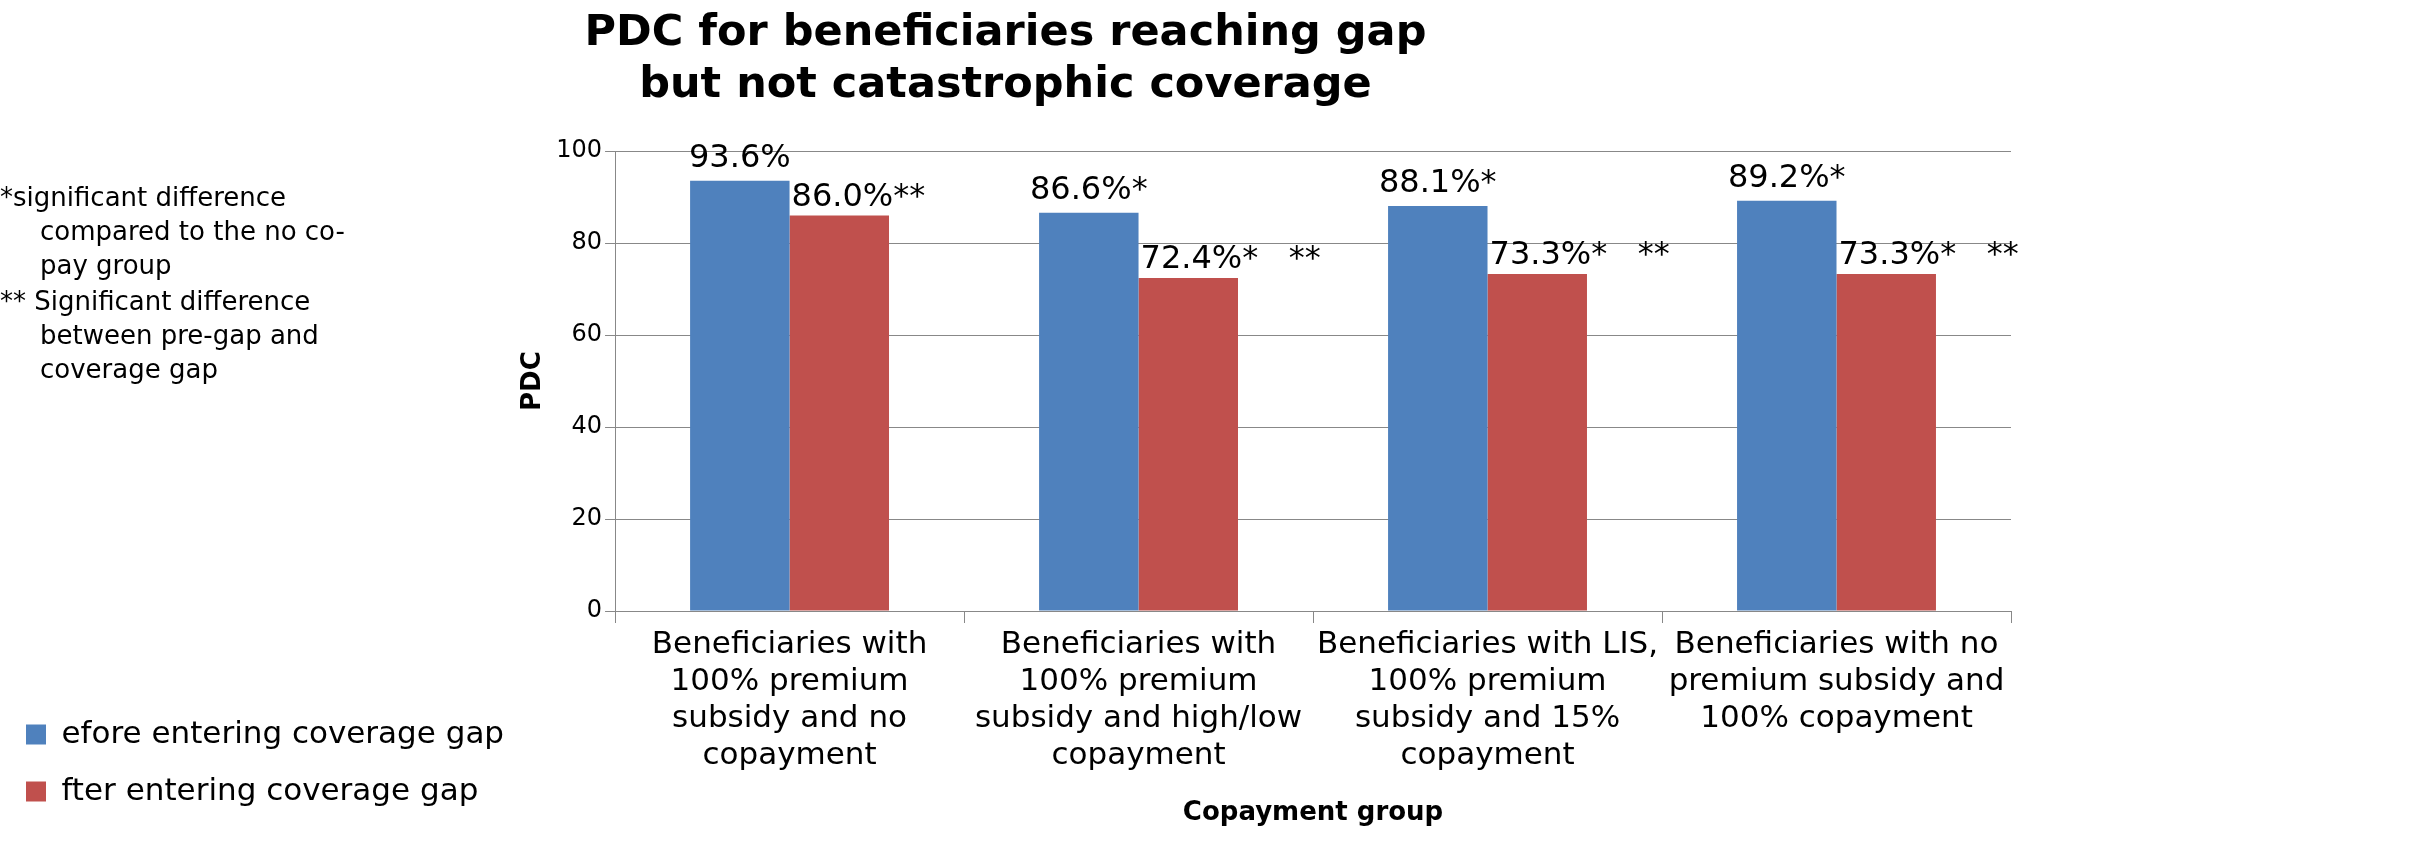 This screenshot has width=2421, height=843. I want to click on x-tick-label: Beneficiaries with 100% premium subsidy and no copayment, so click(789, 697).